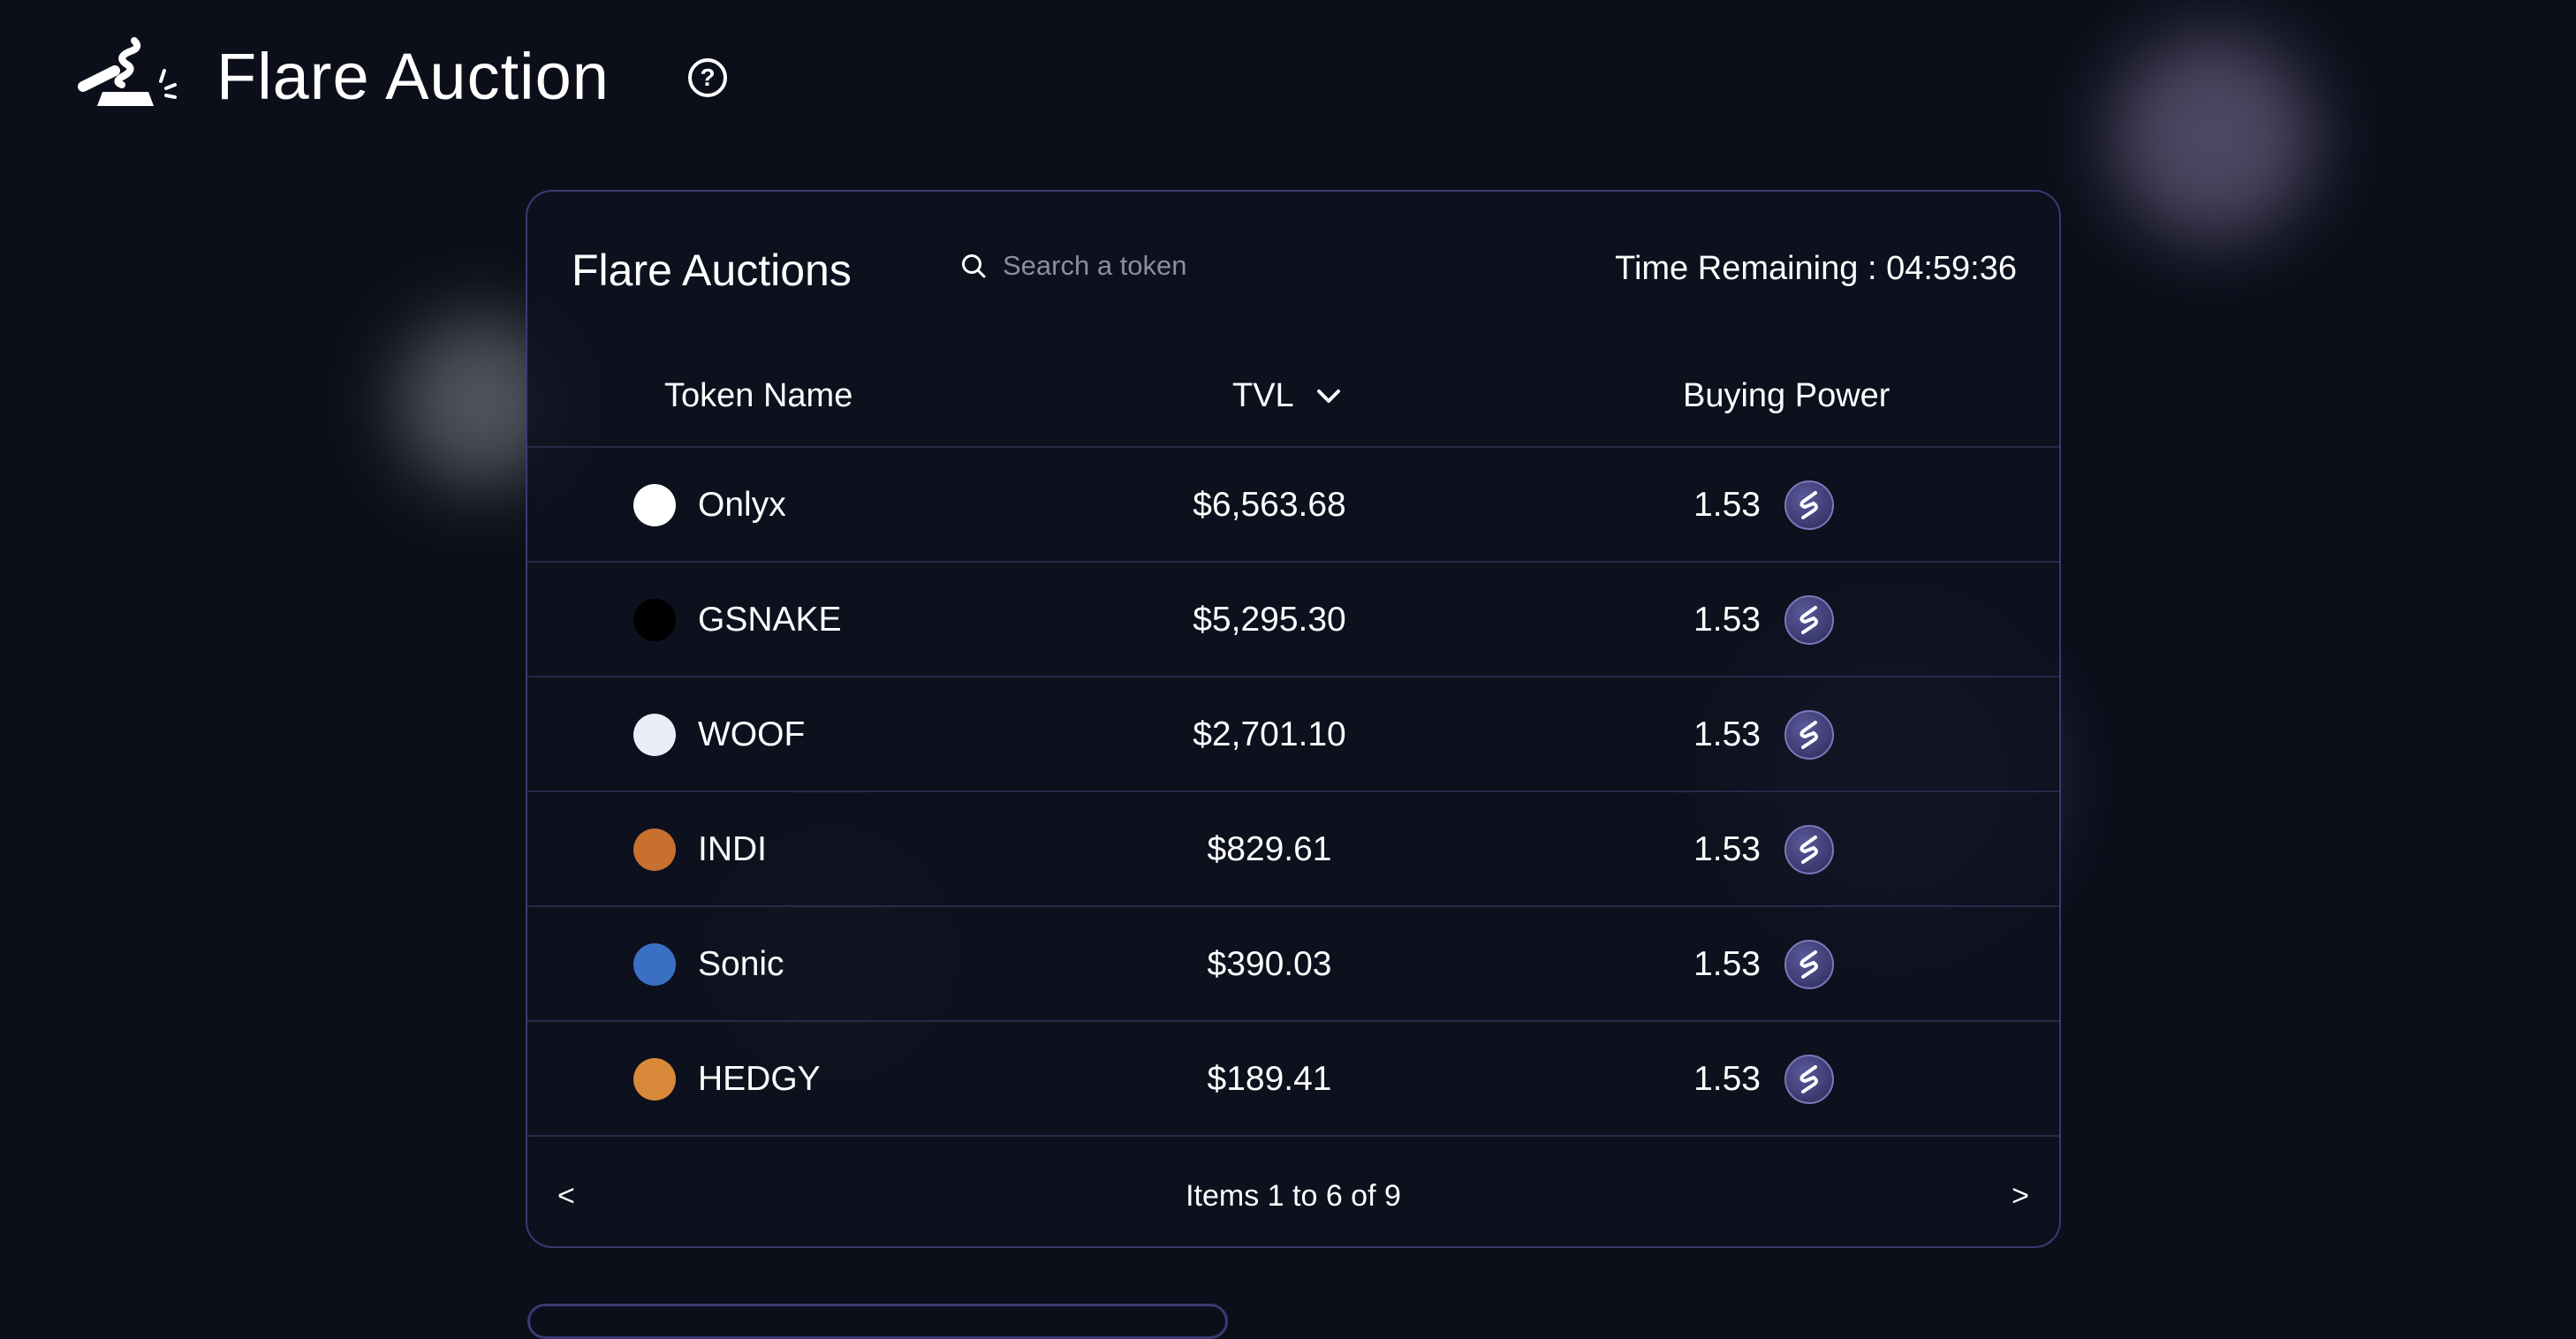 The width and height of the screenshot is (2576, 1339). What do you see at coordinates (708, 78) in the screenshot?
I see `question-circle-icon: ?` at bounding box center [708, 78].